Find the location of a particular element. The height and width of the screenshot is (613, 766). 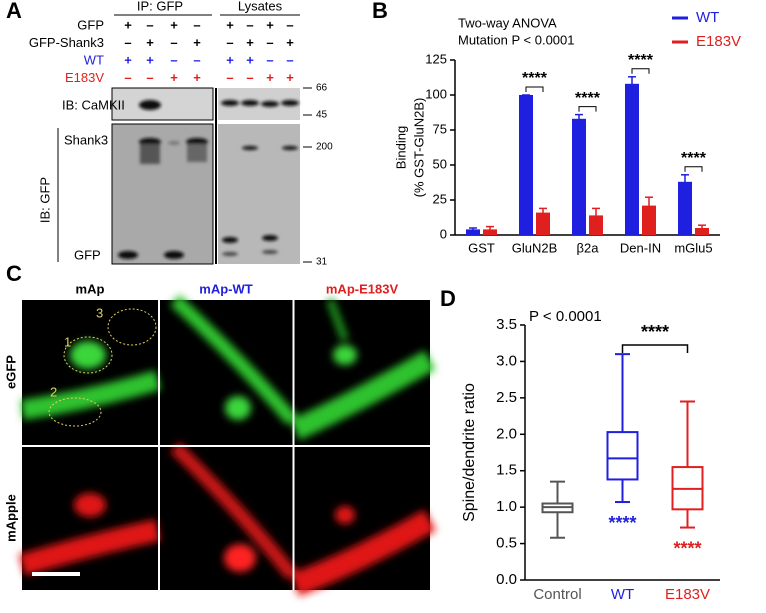

annotation: P < 0.0001 is located at coordinates (565, 316).